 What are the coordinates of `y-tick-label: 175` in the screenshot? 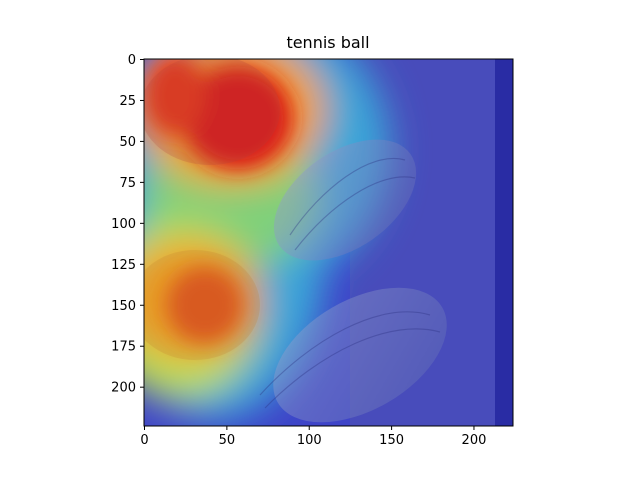 It's located at (123, 347).